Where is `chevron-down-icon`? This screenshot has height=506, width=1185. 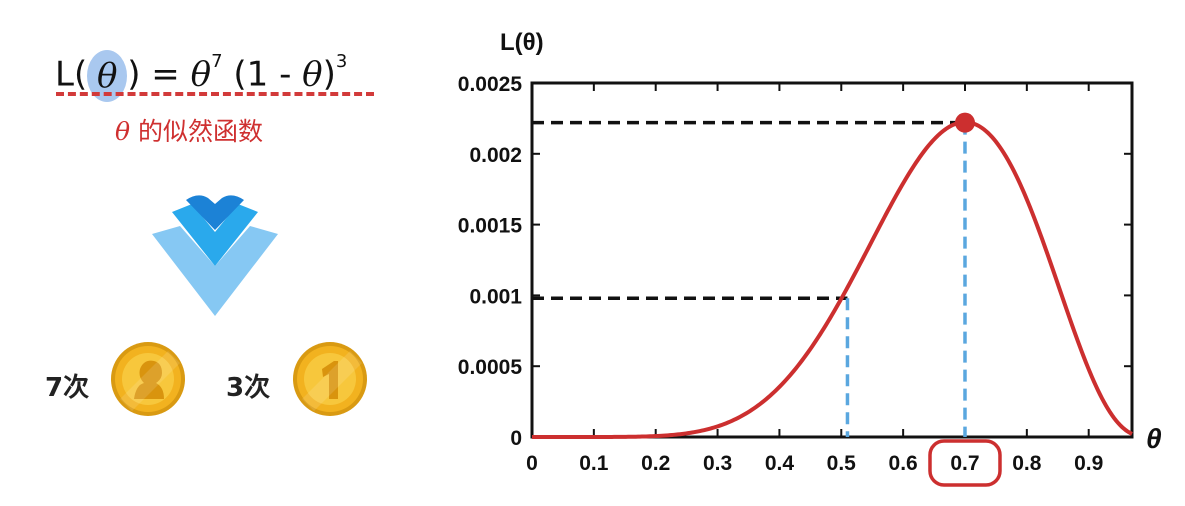
chevron-down-icon is located at coordinates (215, 255).